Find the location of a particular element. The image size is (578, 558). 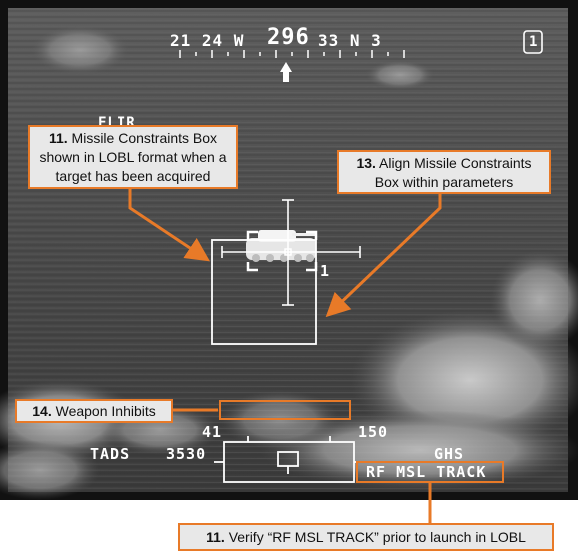

mode-number: 1 is located at coordinates (534, 42).